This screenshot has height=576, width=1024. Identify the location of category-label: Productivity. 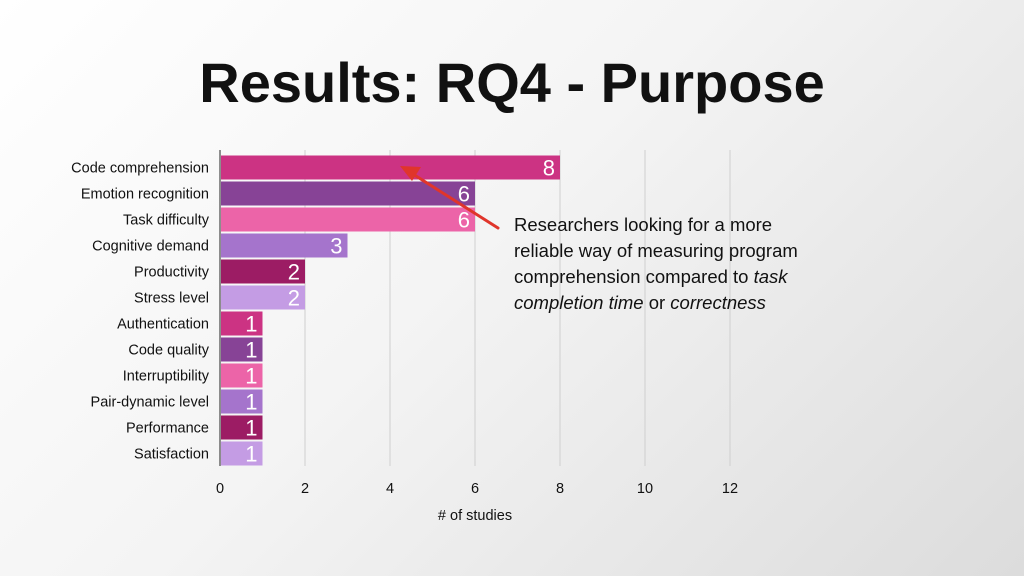
(172, 273).